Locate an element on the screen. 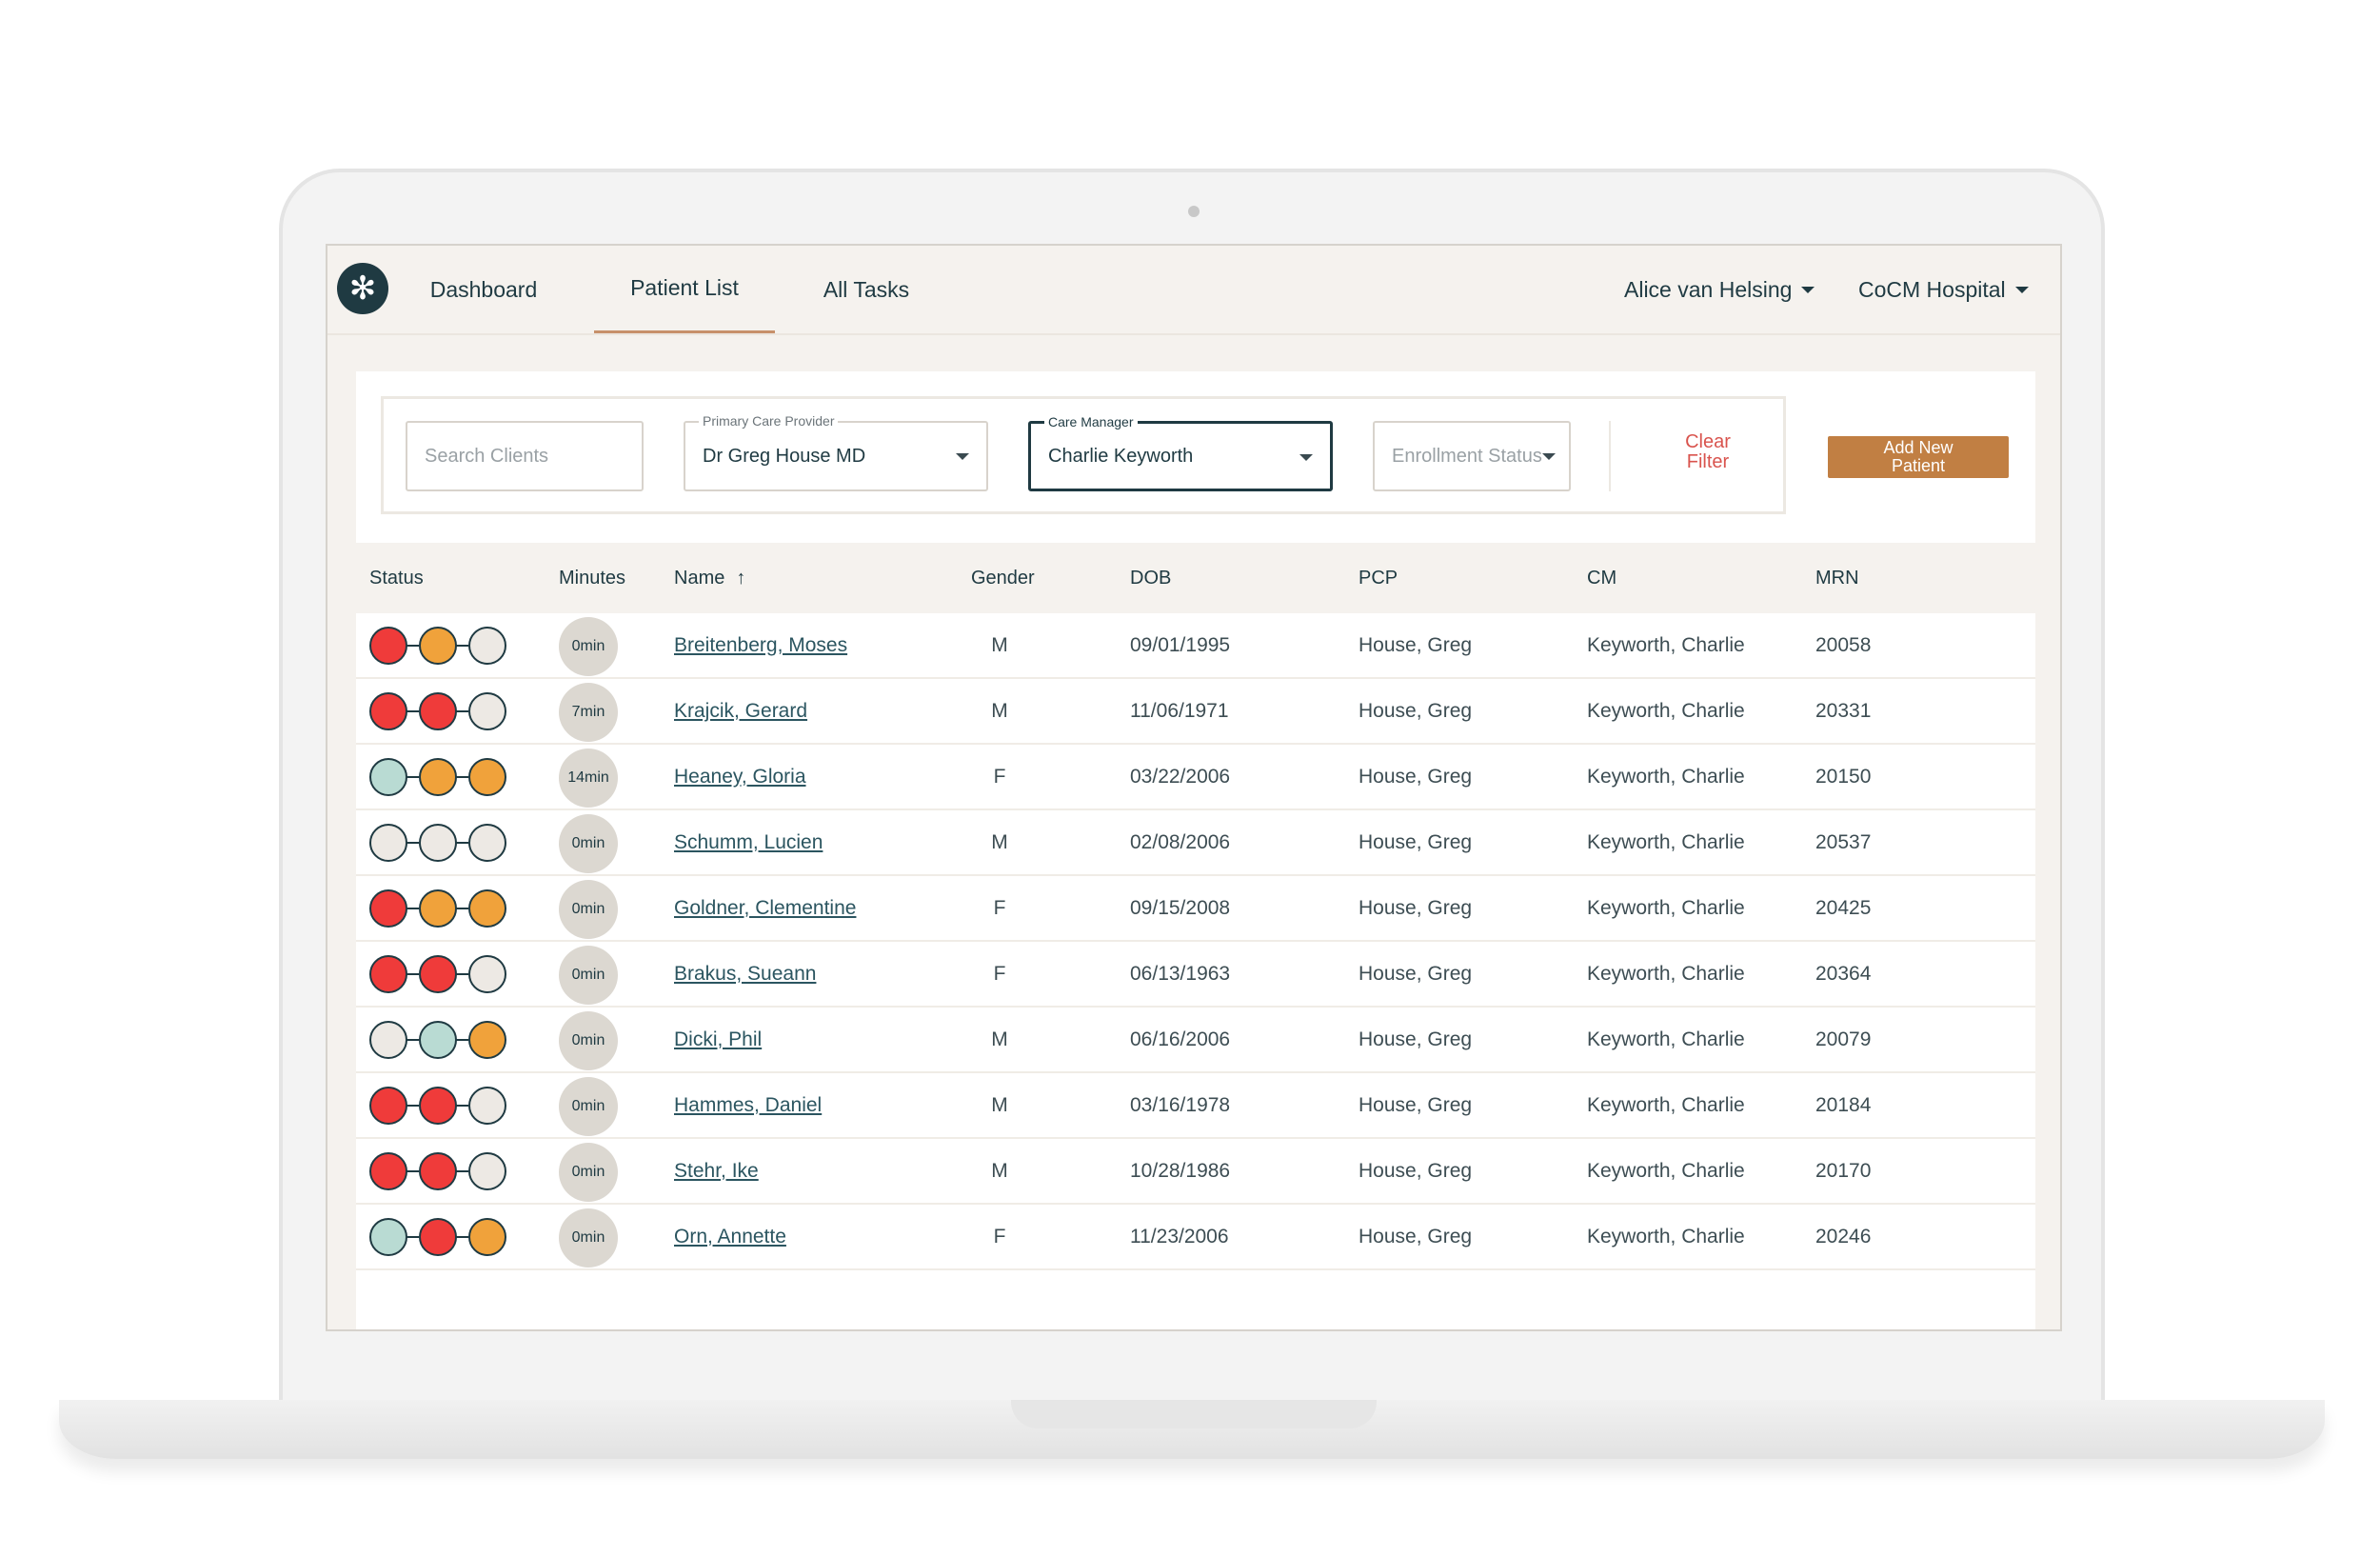  add-new-patient-button: Add New Patient is located at coordinates (1918, 457).